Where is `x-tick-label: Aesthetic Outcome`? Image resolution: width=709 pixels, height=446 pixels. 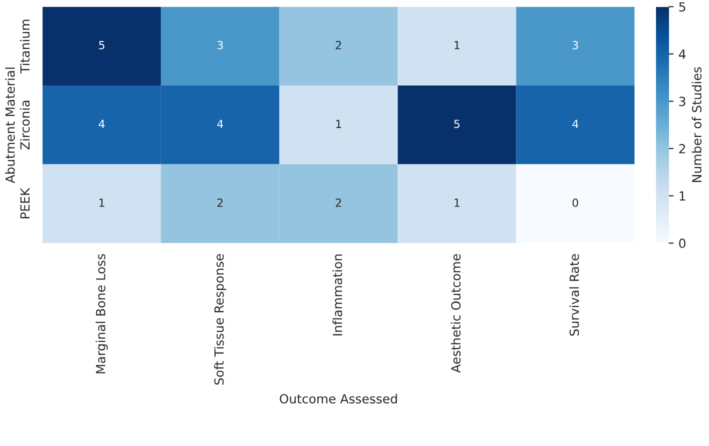
x-tick-label: Aesthetic Outcome is located at coordinates (455, 313).